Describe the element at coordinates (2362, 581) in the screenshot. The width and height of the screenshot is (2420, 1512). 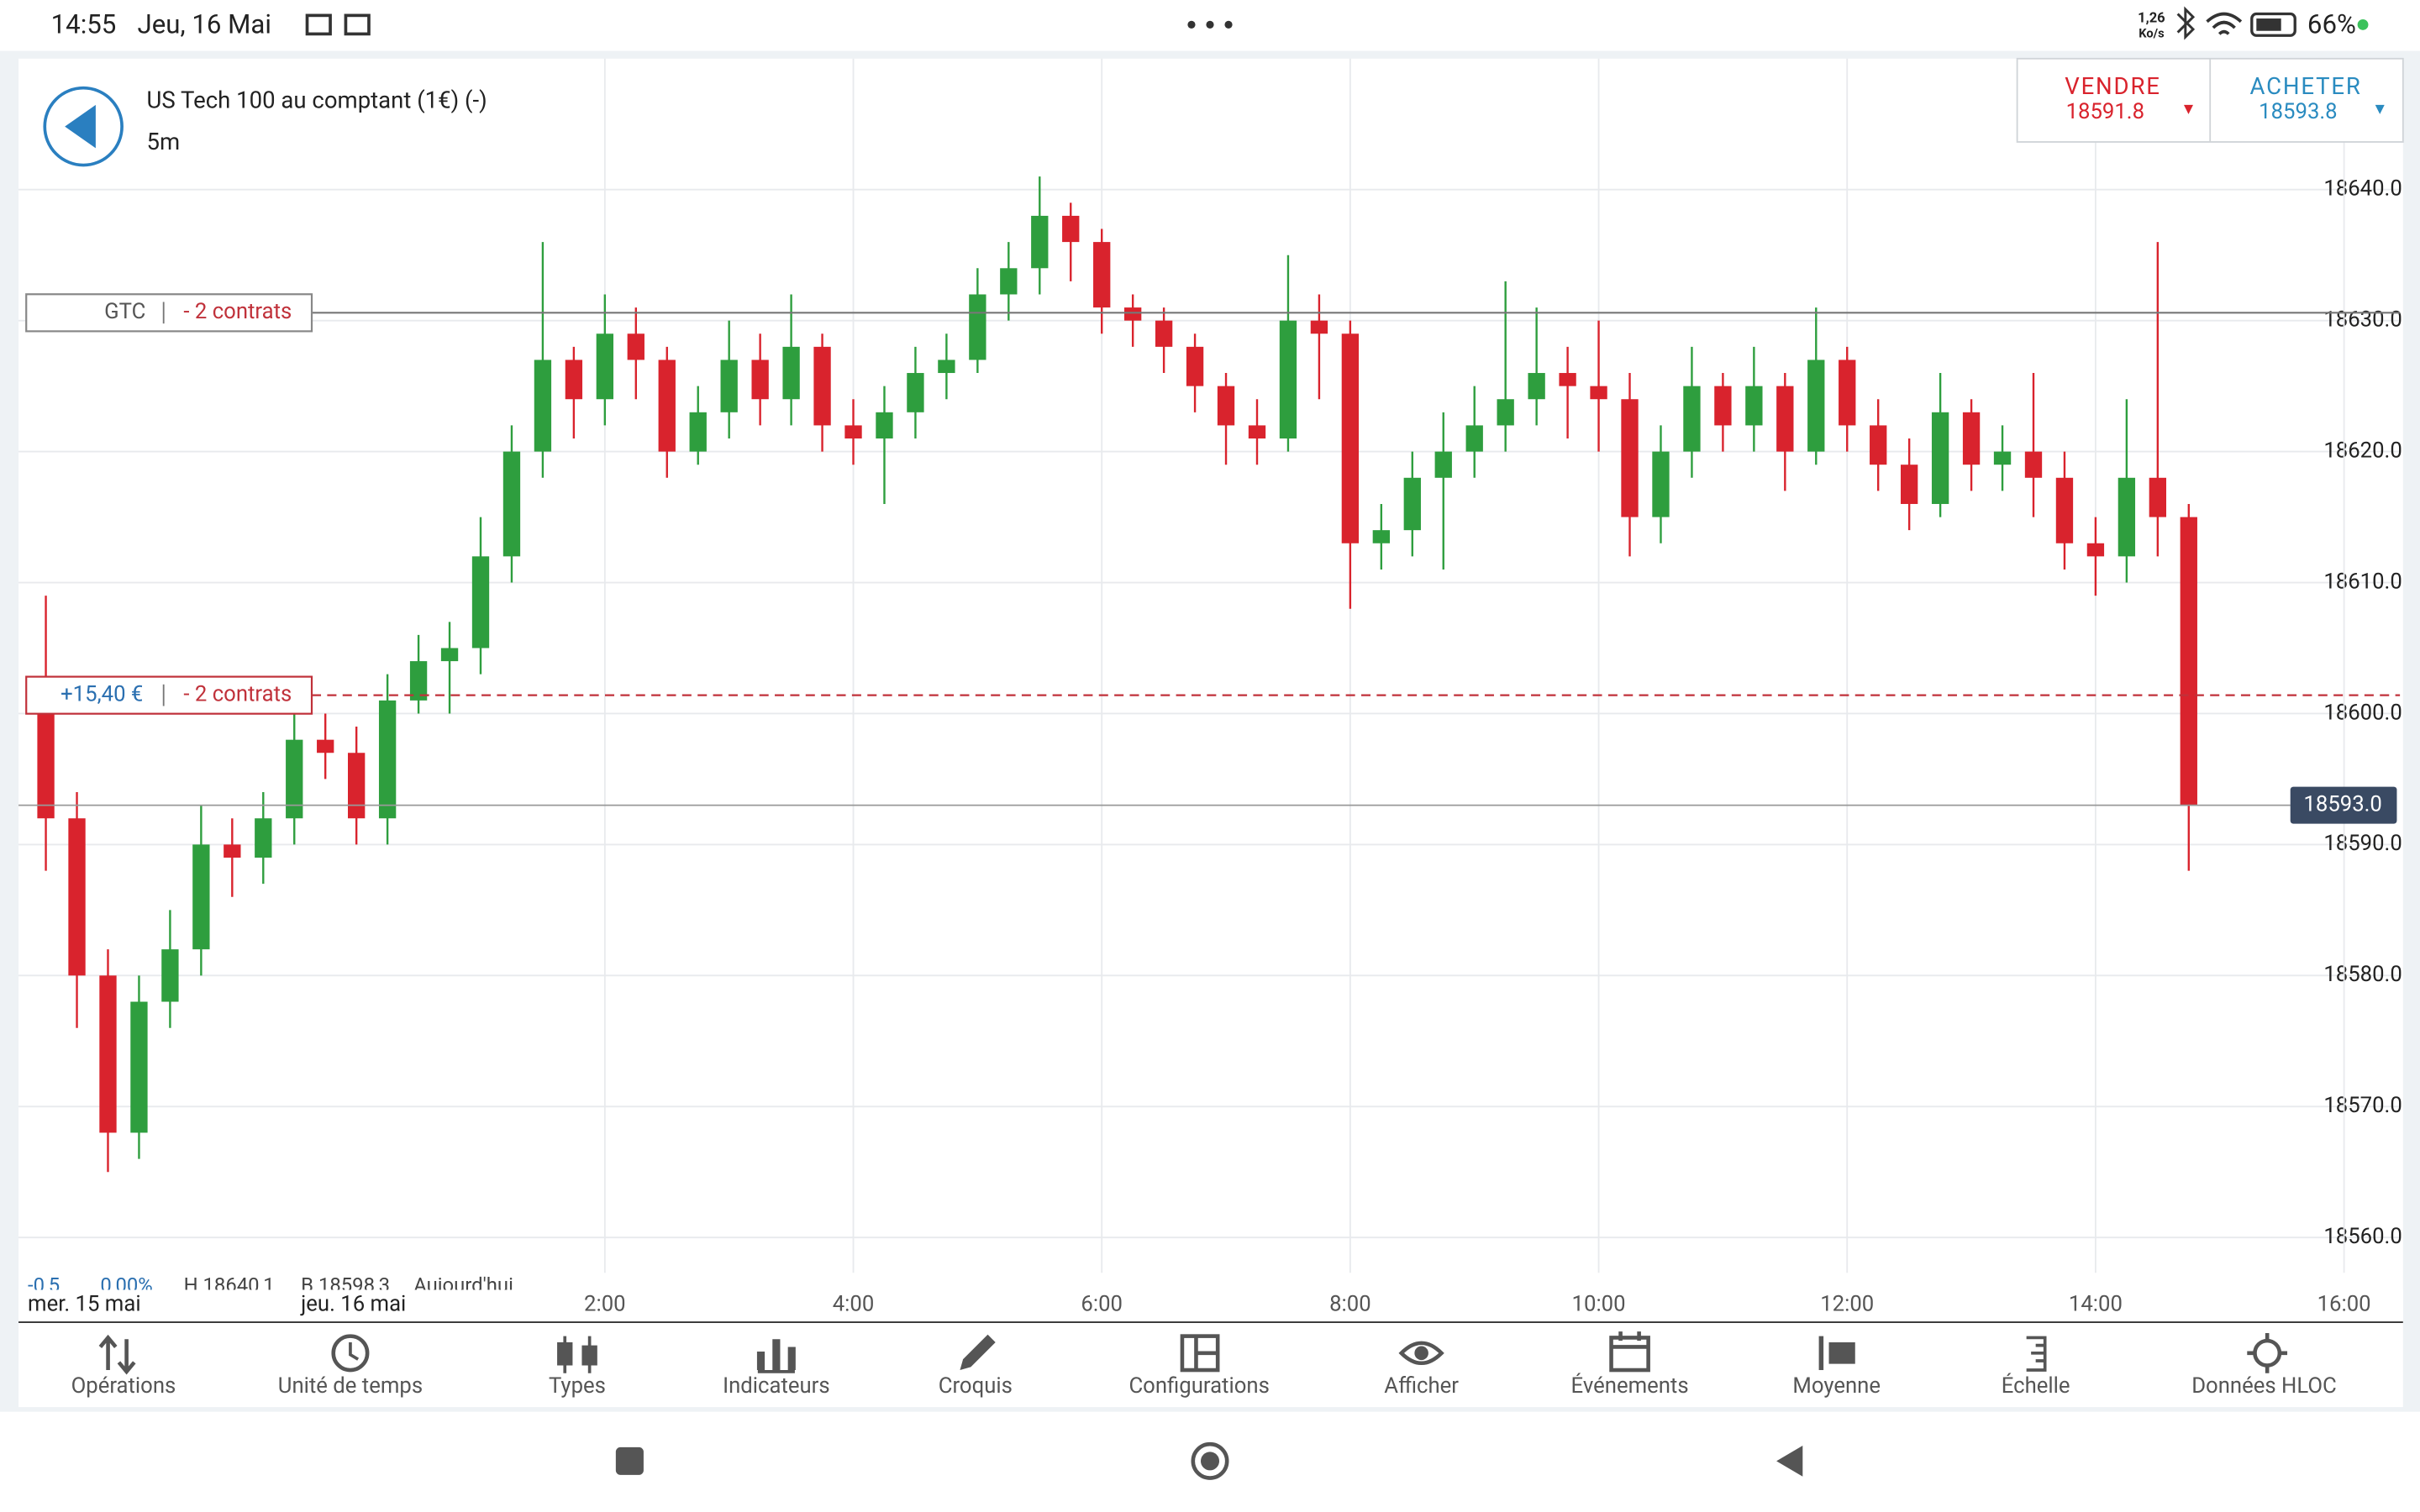
I see `y-tick-label: 18610.0` at that location.